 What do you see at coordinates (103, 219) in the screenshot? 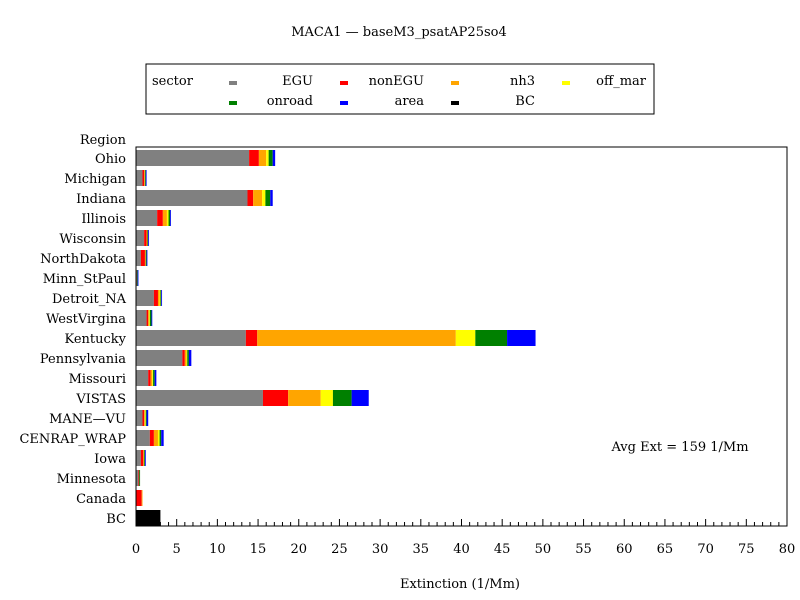
I see `category-label: Illinois` at bounding box center [103, 219].